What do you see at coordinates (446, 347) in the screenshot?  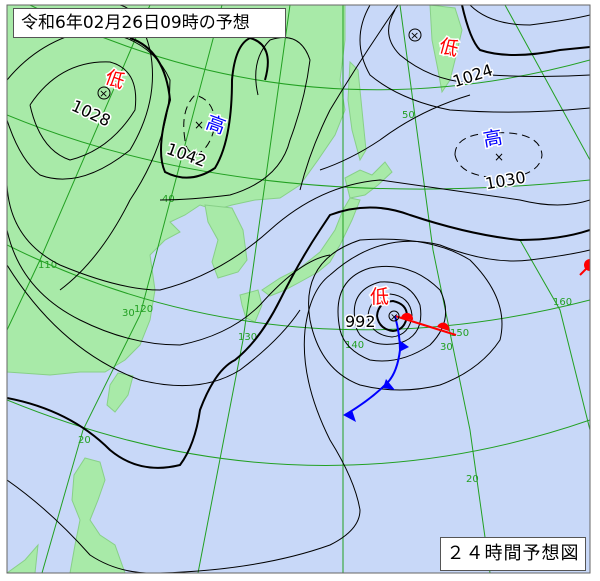 I see `grid-label-lat30b: 30` at bounding box center [446, 347].